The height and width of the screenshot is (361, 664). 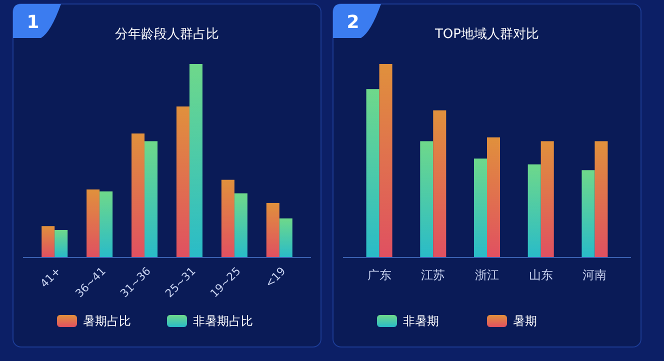 I want to click on legend-label: 暑期占比, so click(x=107, y=321).